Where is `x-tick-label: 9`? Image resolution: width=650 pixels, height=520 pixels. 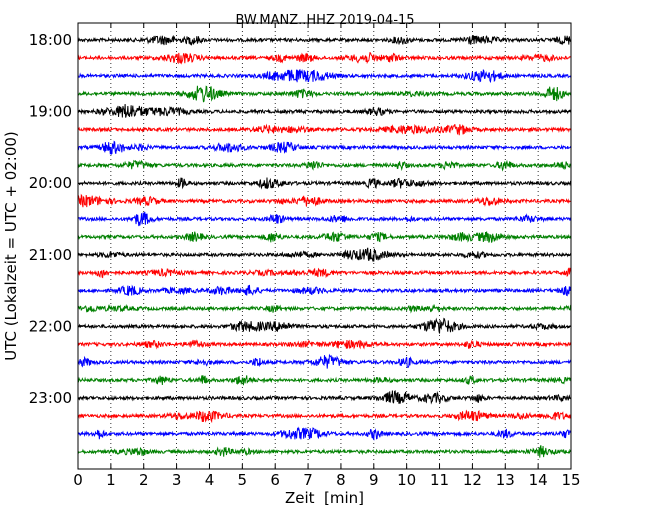 x-tick-label: 9 is located at coordinates (374, 480).